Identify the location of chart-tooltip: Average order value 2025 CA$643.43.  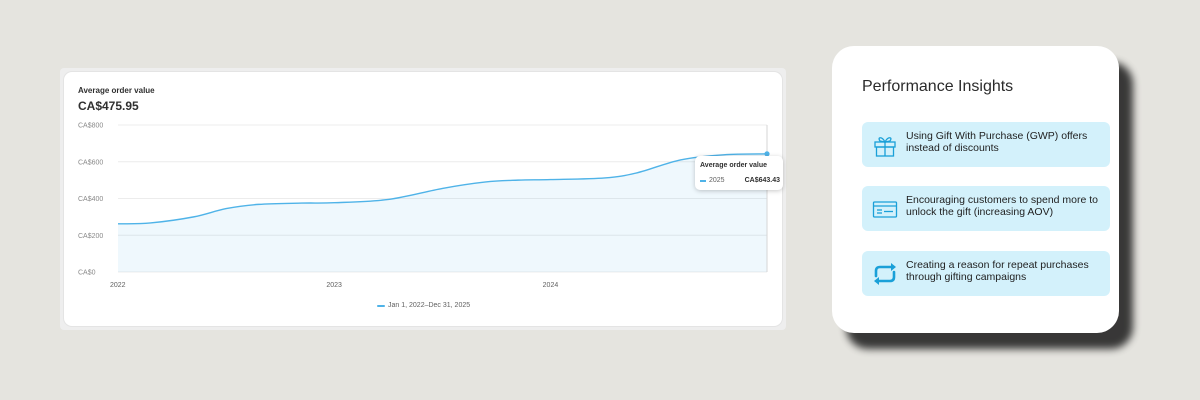
(739, 173).